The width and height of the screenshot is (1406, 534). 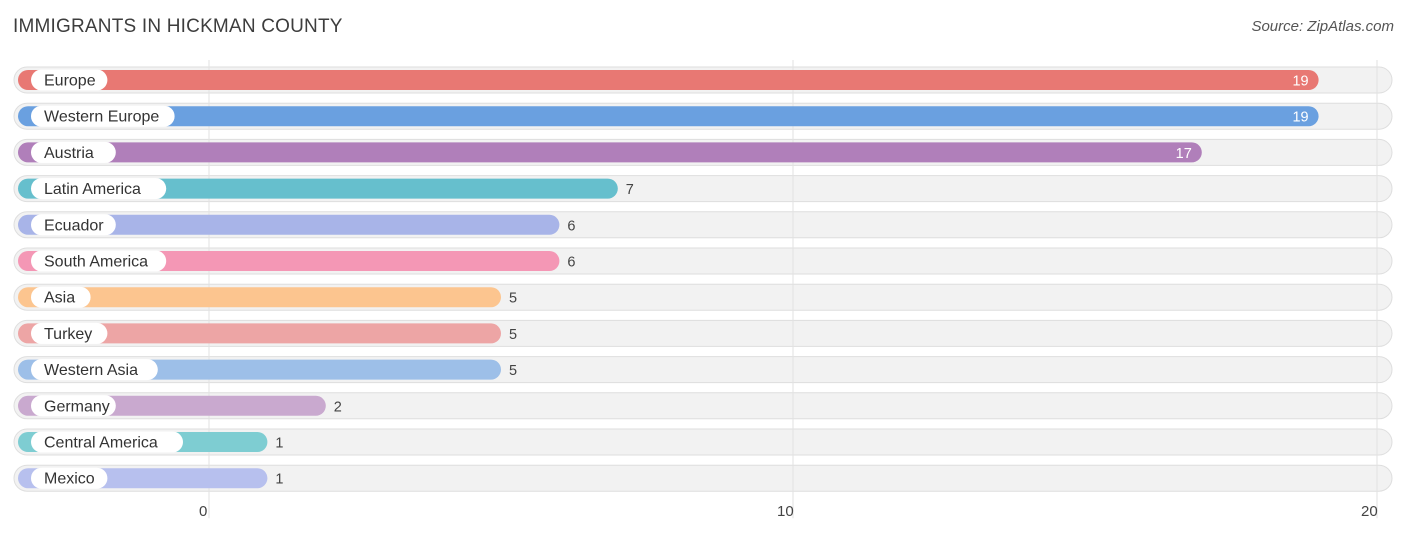 What do you see at coordinates (338, 407) in the screenshot?
I see `value-label: 2` at bounding box center [338, 407].